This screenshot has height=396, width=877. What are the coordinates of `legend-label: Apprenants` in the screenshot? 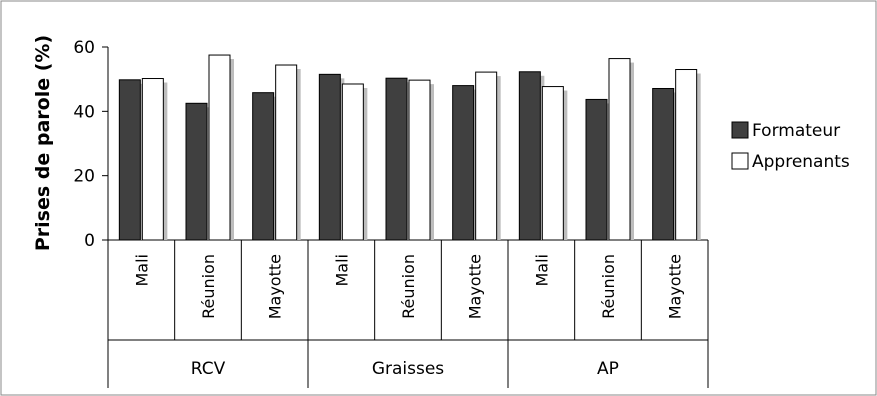 It's located at (801, 162).